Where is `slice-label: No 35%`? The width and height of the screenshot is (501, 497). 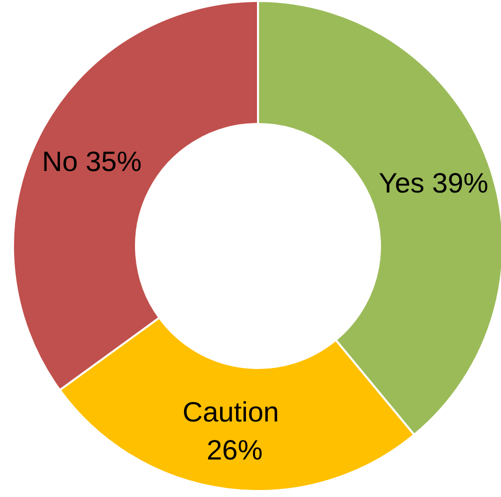 slice-label: No 35% is located at coordinates (92, 161).